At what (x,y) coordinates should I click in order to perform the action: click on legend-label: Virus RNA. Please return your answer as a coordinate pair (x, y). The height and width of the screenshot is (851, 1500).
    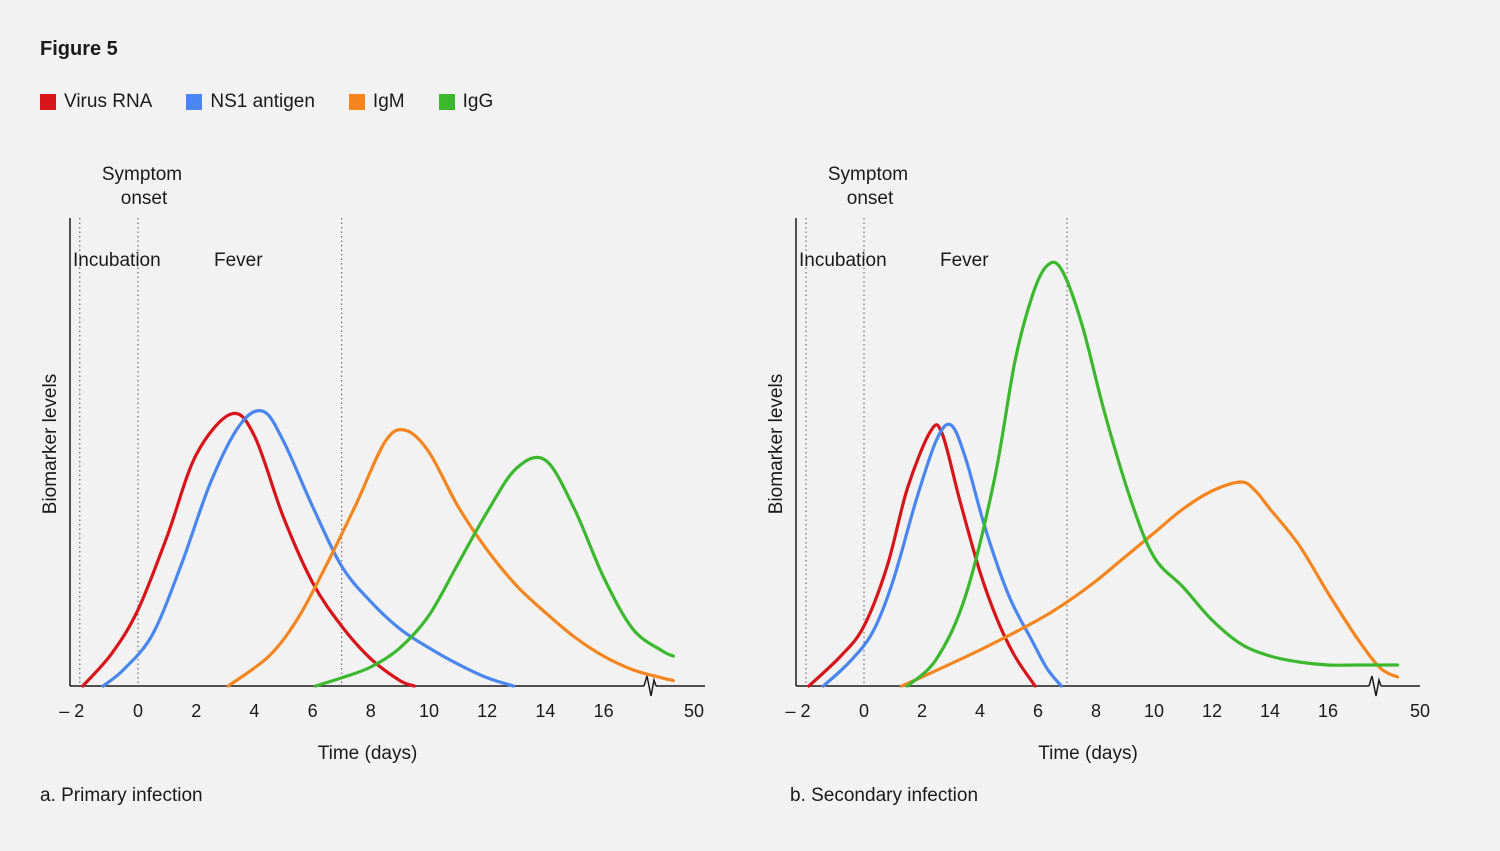
    Looking at the image, I should click on (108, 101).